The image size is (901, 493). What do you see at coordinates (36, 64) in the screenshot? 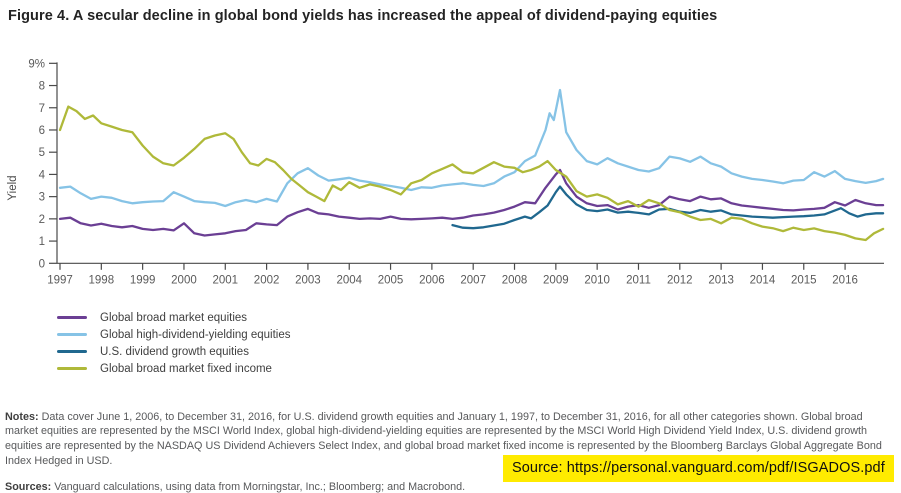
I see `y-tick-label: 9%` at bounding box center [36, 64].